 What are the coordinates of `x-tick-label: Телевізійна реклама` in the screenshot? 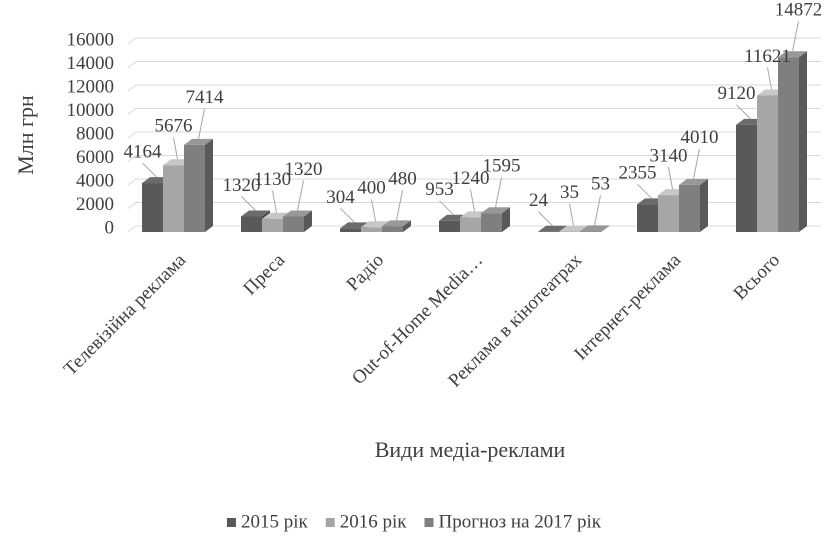 It's located at (125, 314).